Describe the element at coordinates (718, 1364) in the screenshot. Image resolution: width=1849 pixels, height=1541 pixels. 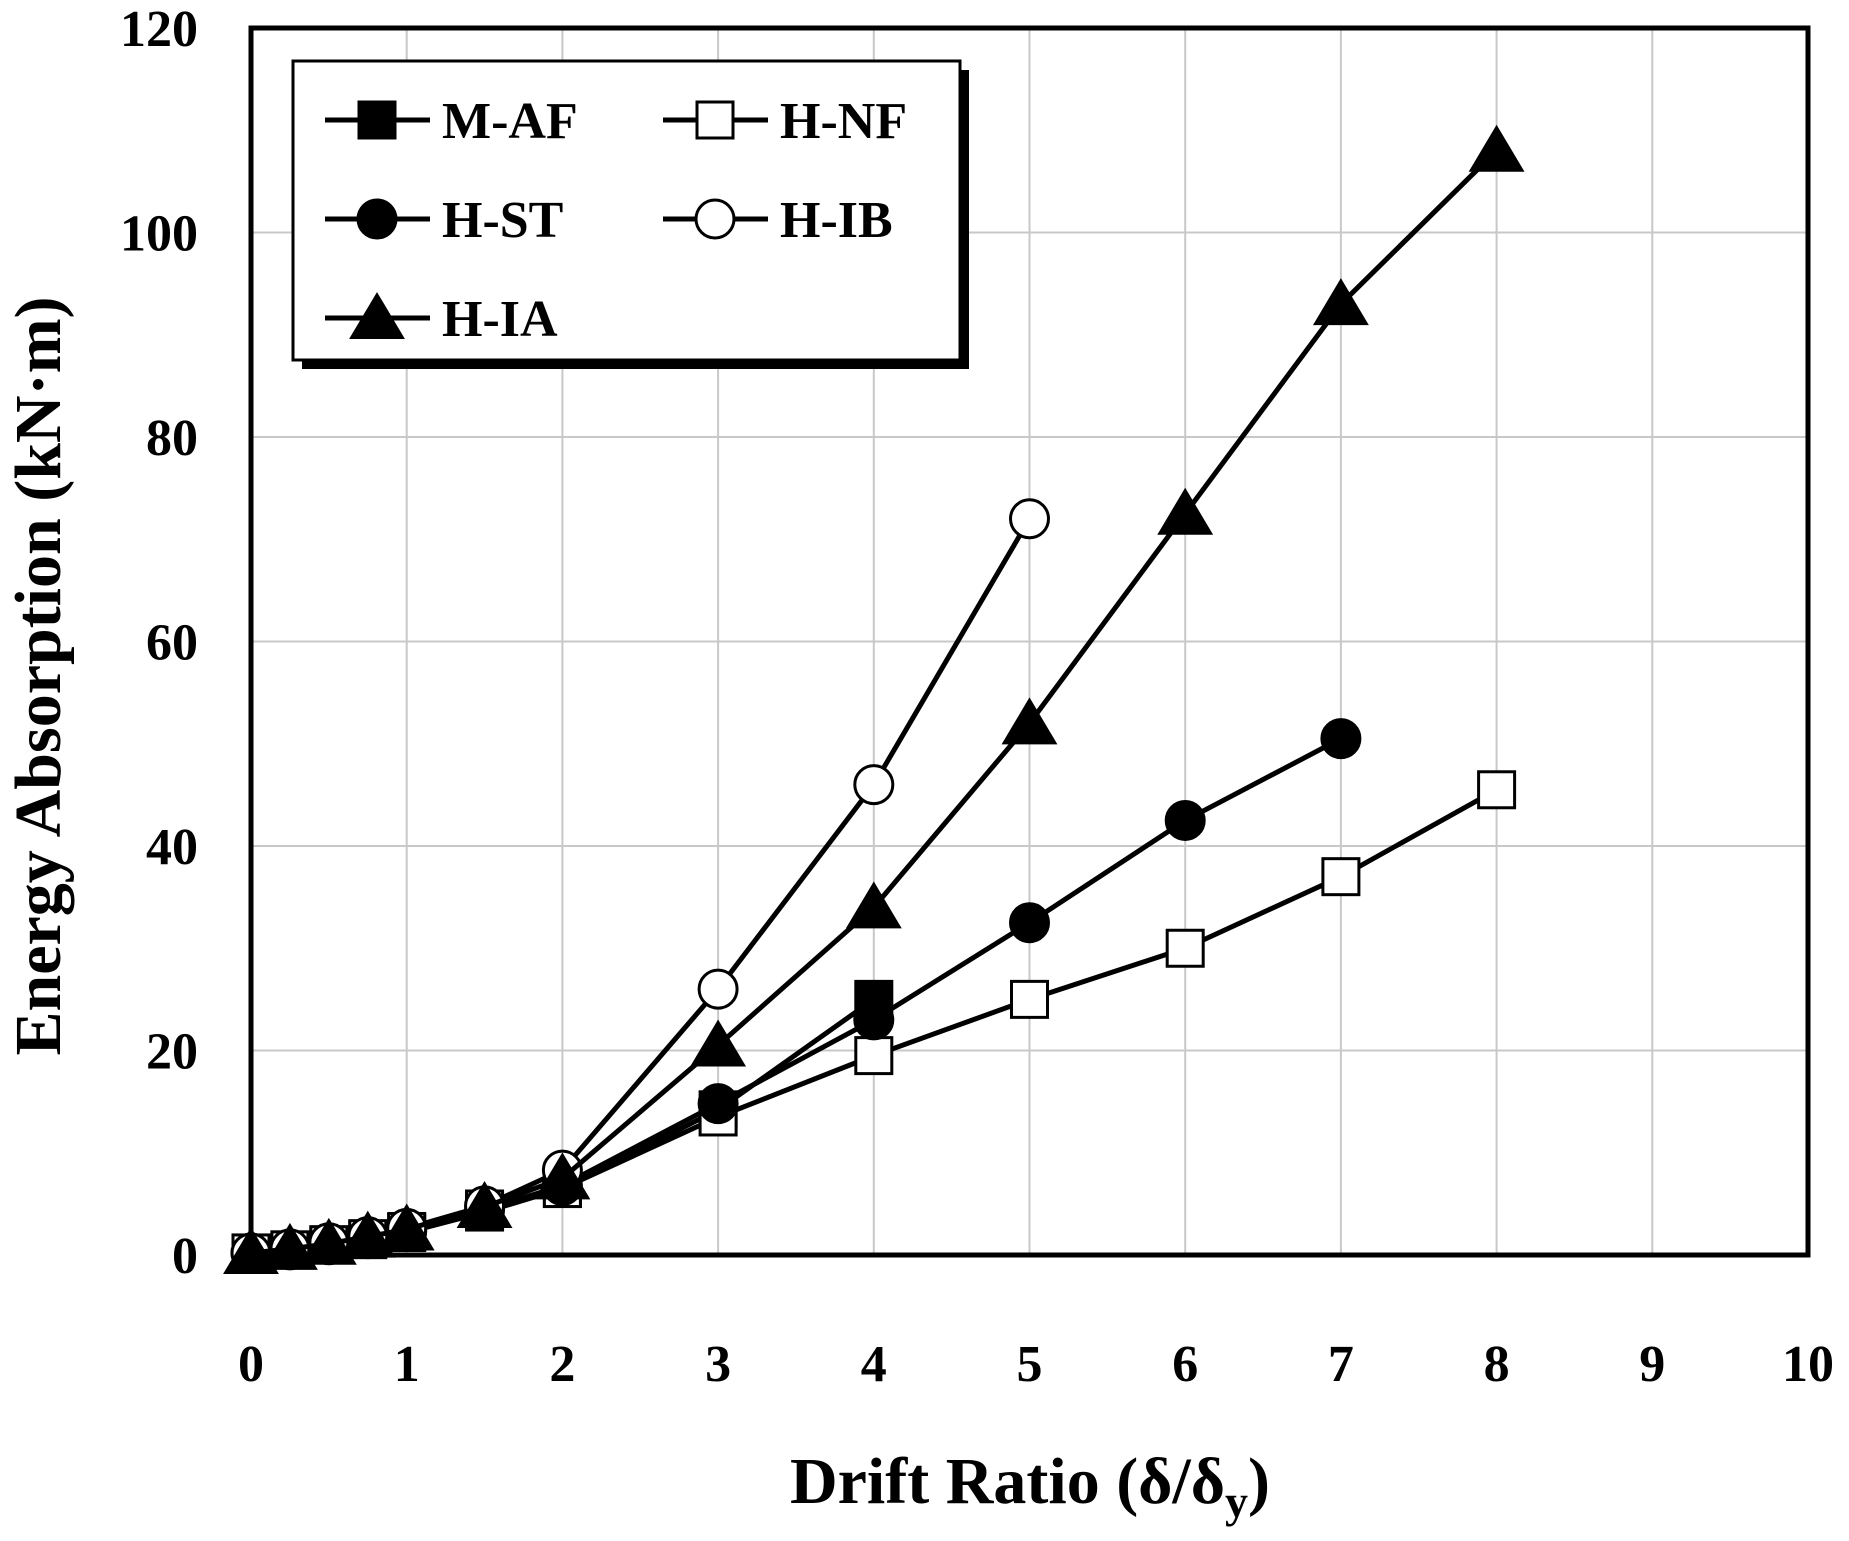
I see `x-tick-label: 3` at that location.